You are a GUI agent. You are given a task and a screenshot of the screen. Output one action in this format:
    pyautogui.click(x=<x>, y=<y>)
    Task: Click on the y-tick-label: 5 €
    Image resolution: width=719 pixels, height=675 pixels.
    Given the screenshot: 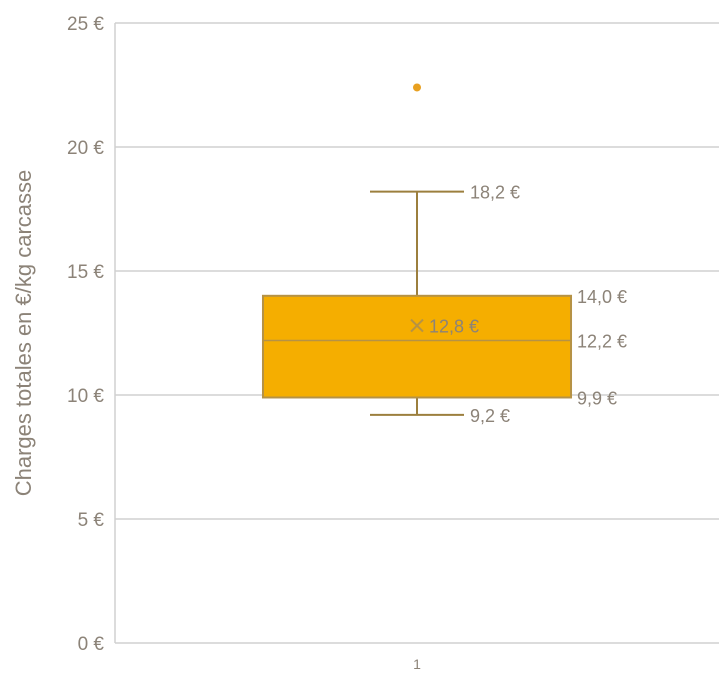 What is the action you would take?
    pyautogui.click(x=91, y=520)
    